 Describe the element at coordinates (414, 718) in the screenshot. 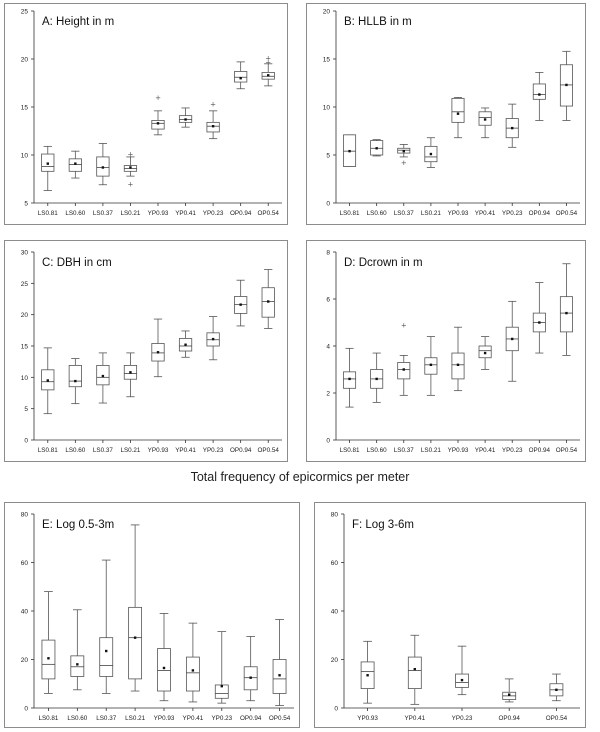

I see `x-tick-label: YP0.41` at that location.